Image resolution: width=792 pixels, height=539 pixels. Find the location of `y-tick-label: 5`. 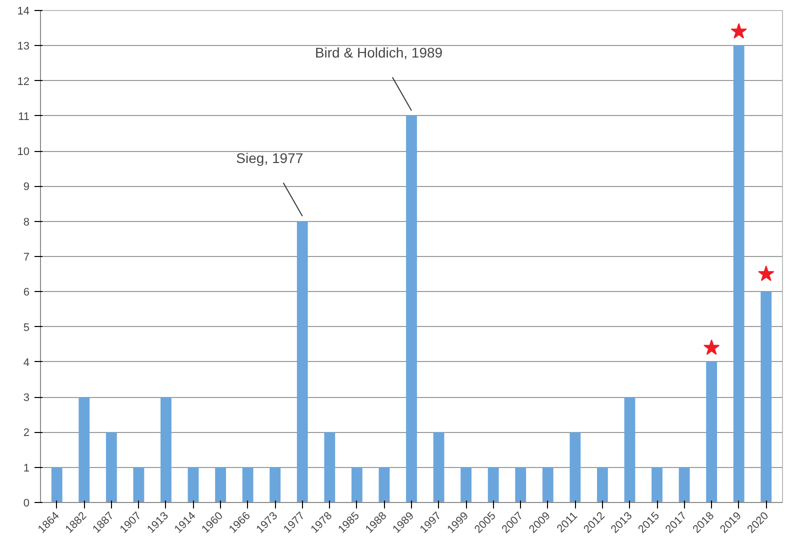

y-tick-label: 5 is located at coordinates (26, 328).